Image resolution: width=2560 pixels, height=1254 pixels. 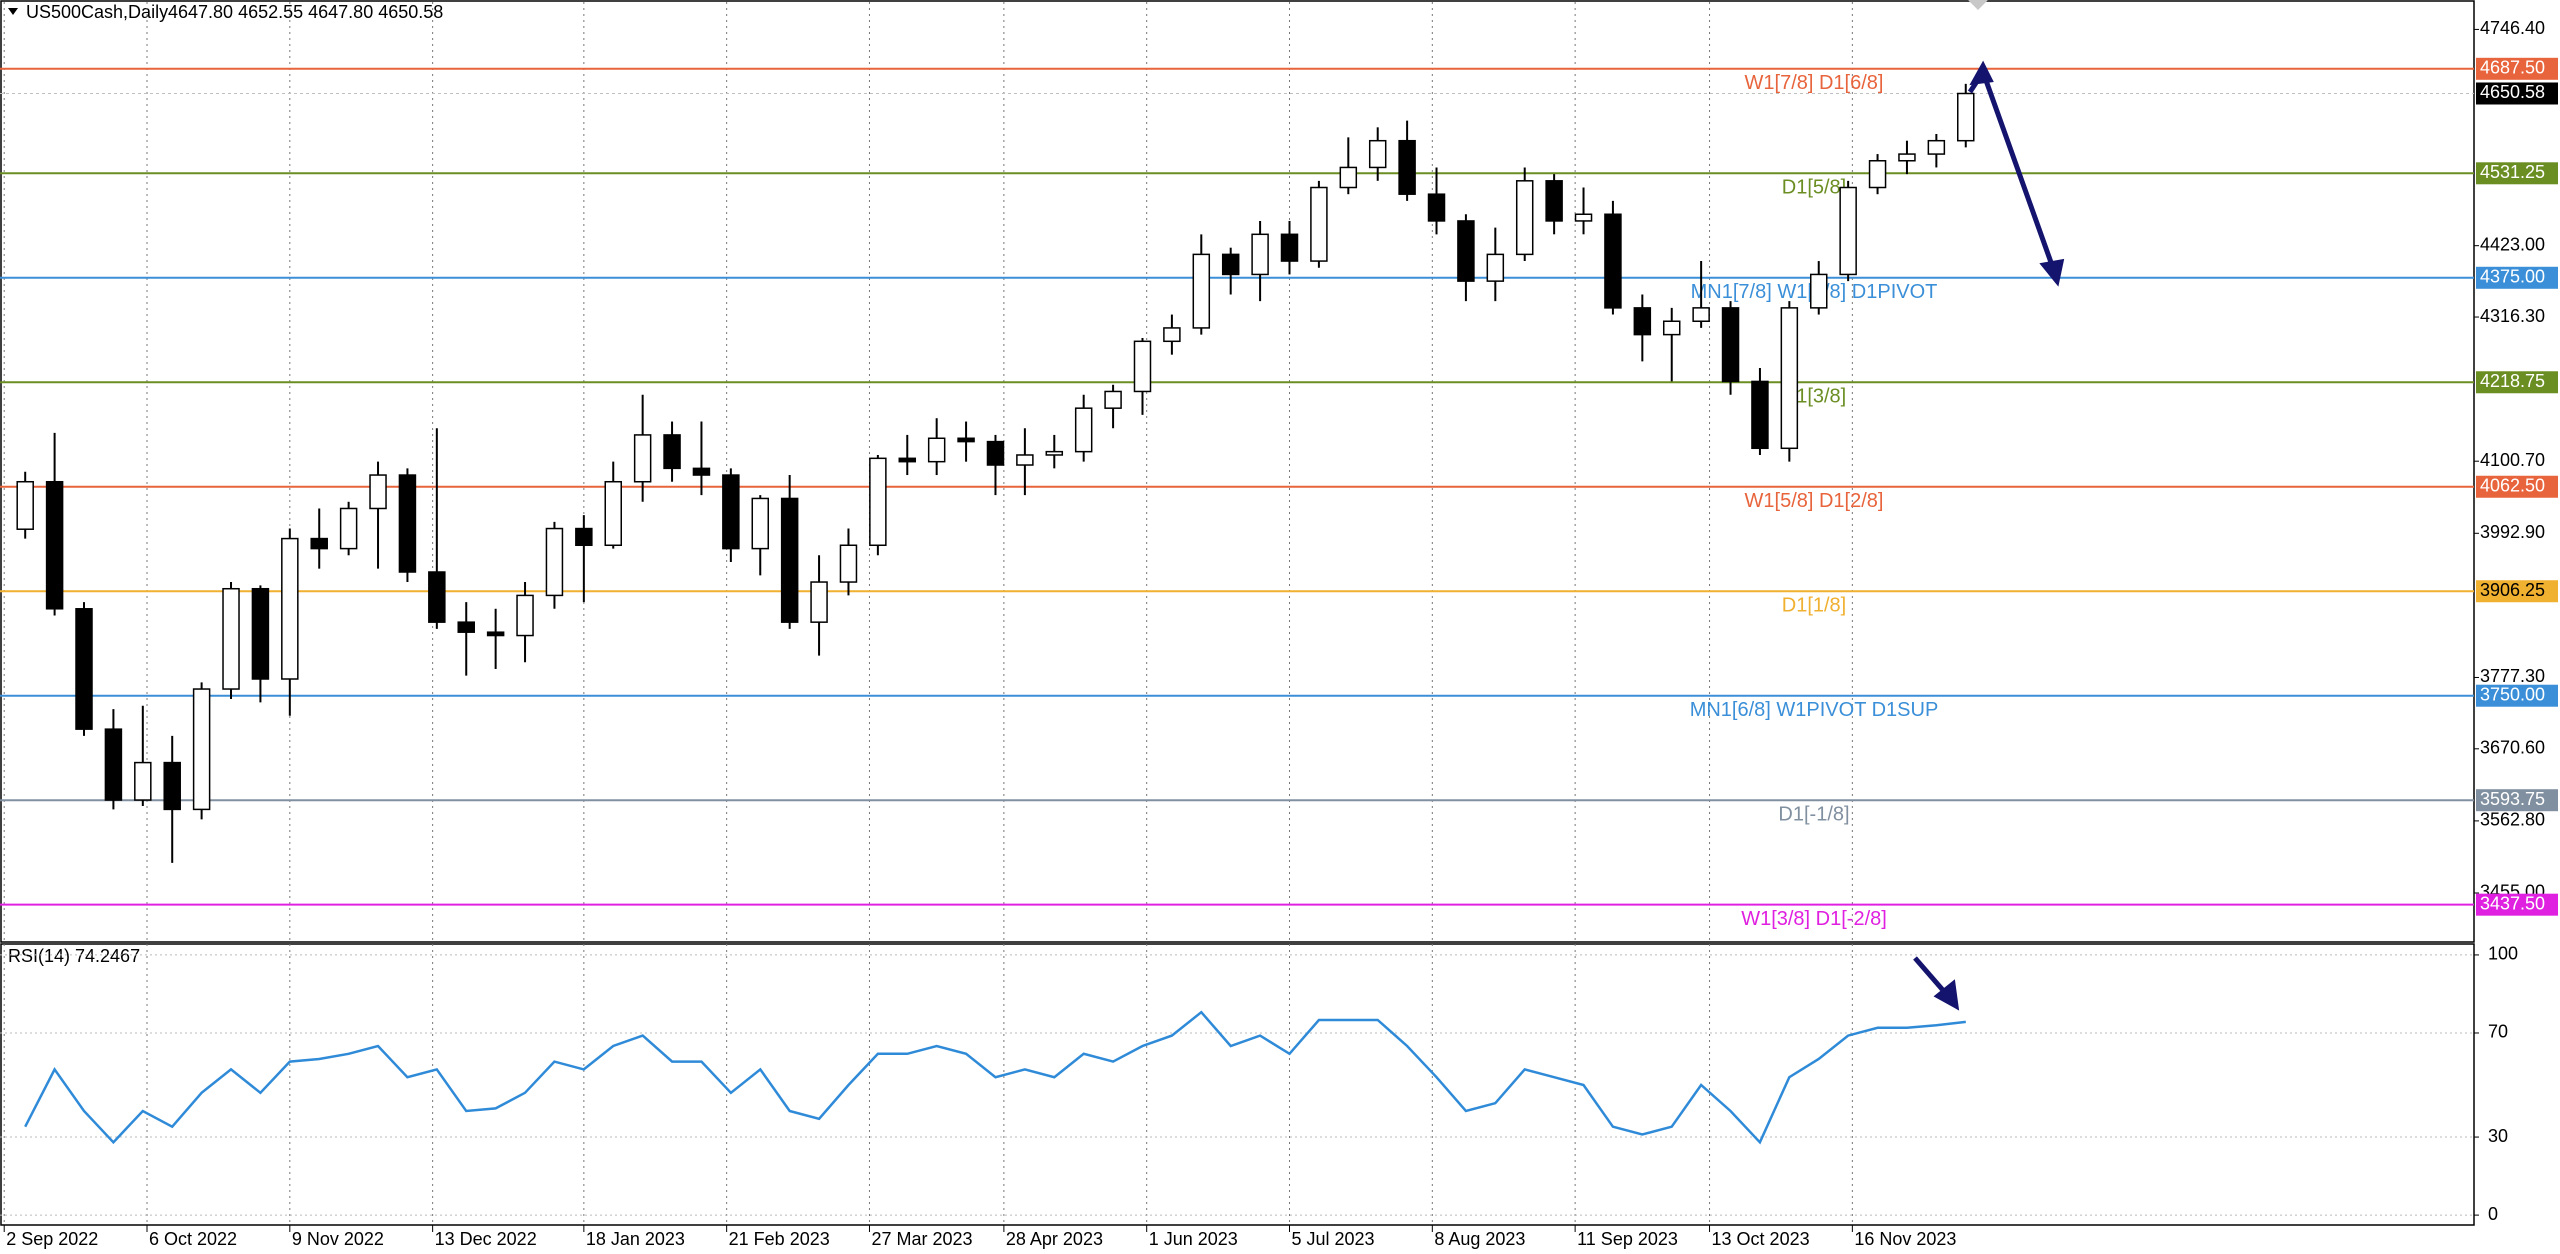 What do you see at coordinates (1814, 606) in the screenshot?
I see `level-label: D1[1/8]` at bounding box center [1814, 606].